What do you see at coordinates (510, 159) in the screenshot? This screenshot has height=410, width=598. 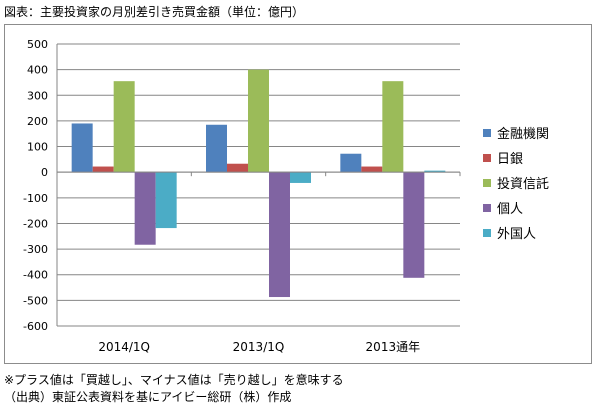 I see `legend-label: 日銀` at bounding box center [510, 159].